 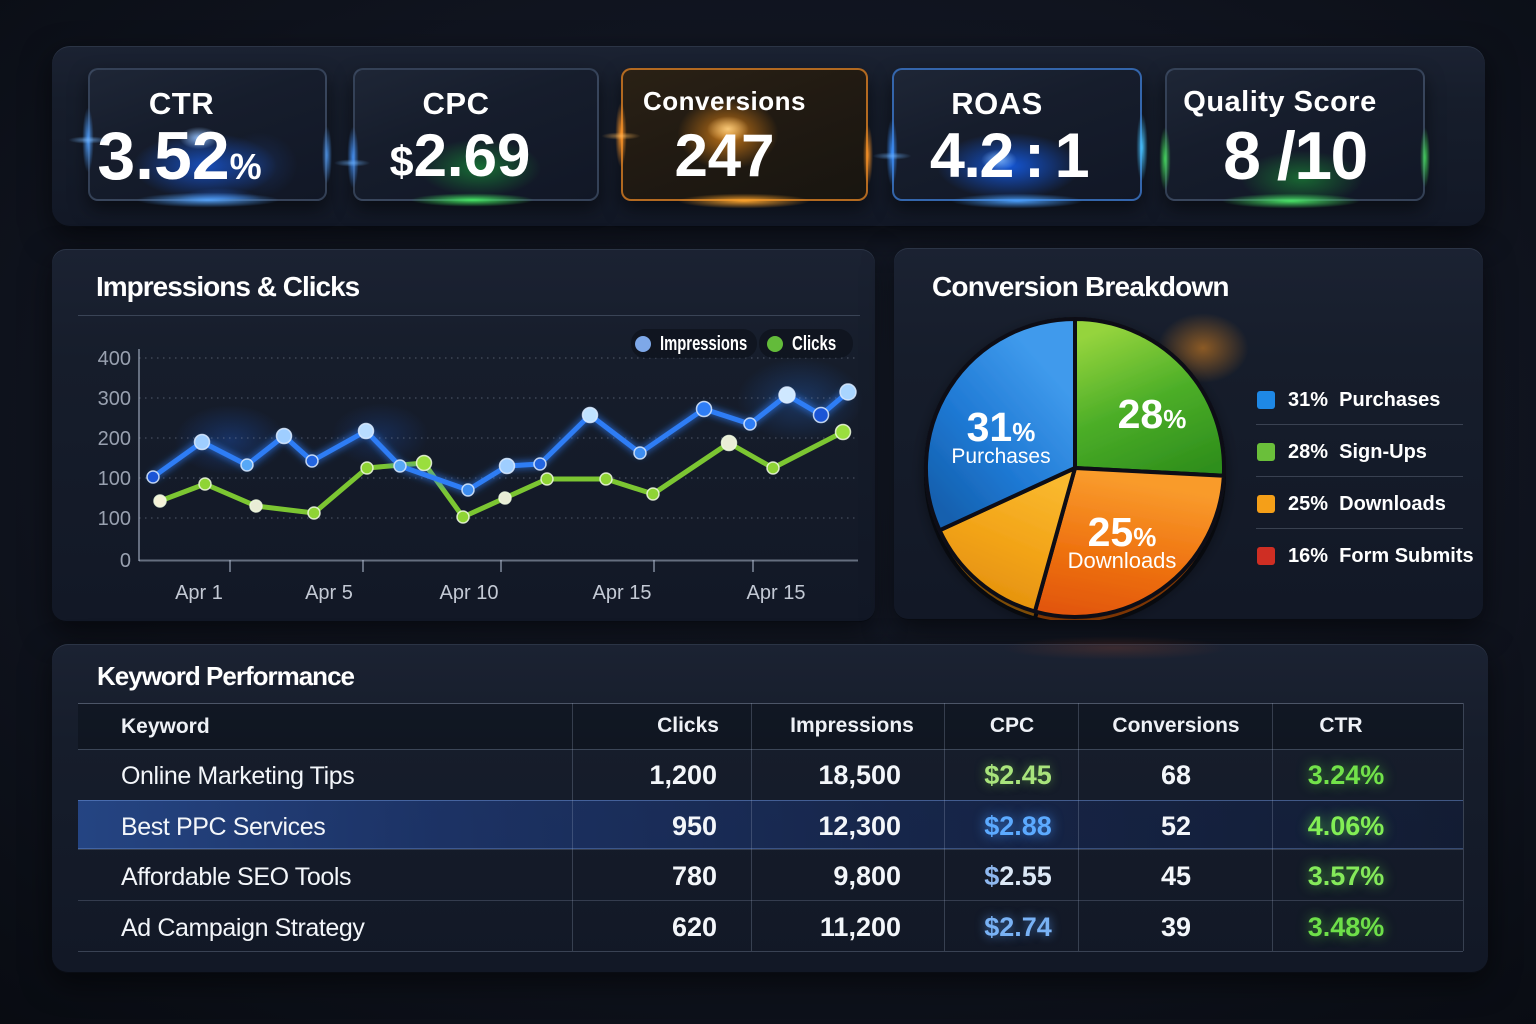 What do you see at coordinates (125, 561) in the screenshot?
I see `svg-text: 0` at bounding box center [125, 561].